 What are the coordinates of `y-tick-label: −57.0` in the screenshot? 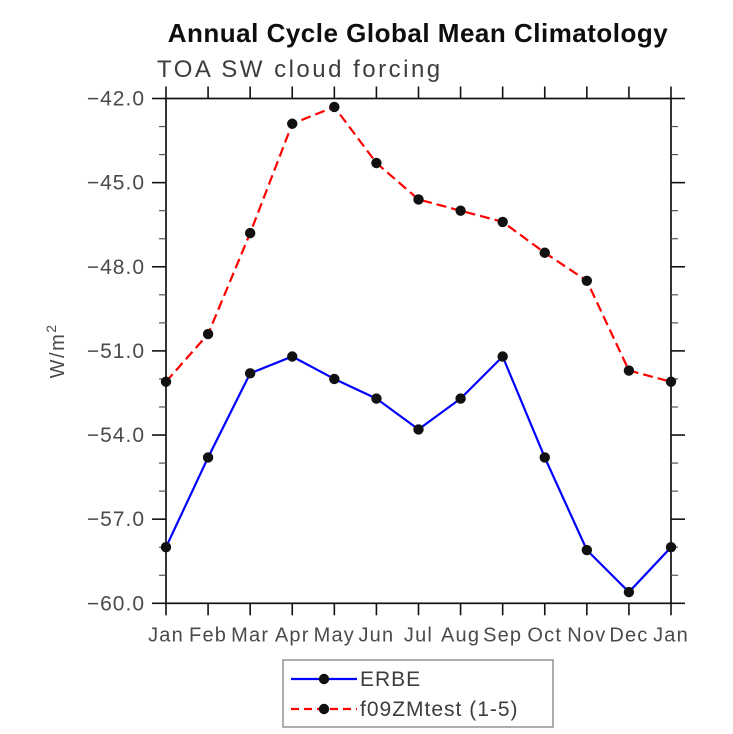 It's located at (116, 519).